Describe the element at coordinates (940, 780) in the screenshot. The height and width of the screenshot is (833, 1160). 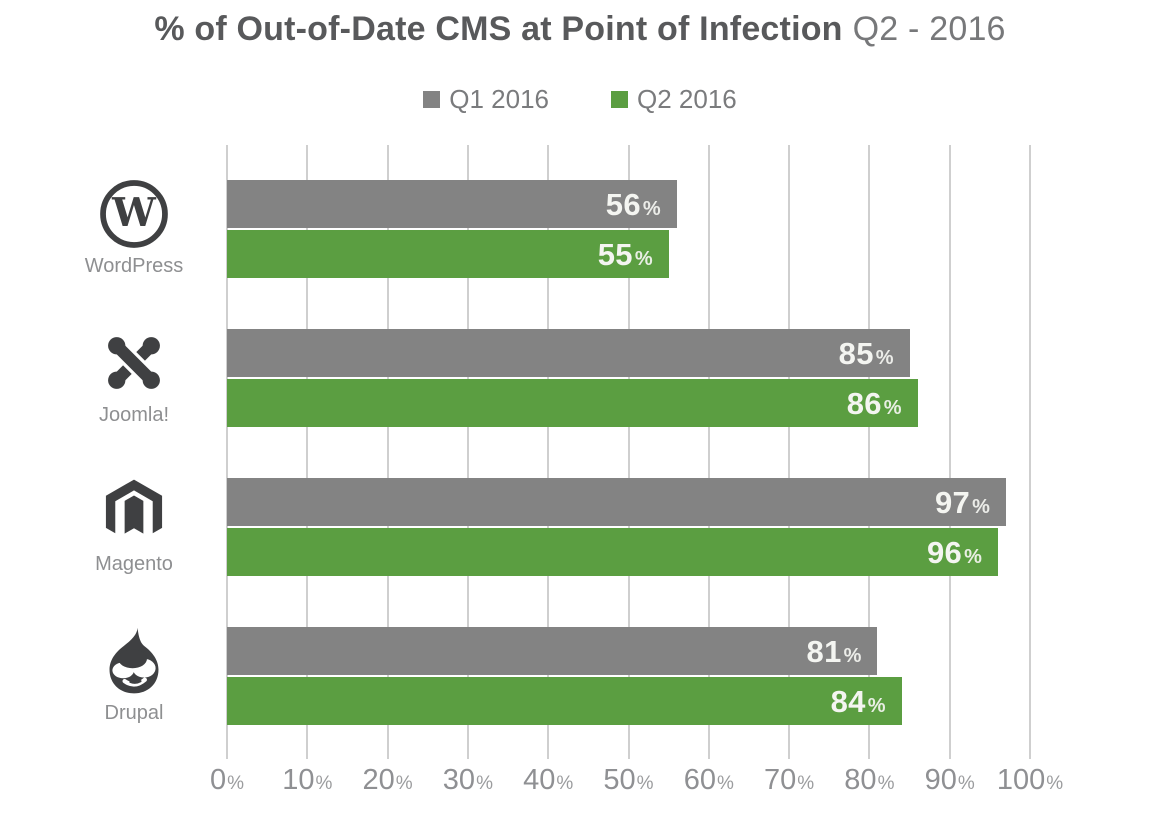
I see `tick-value: 90` at that location.